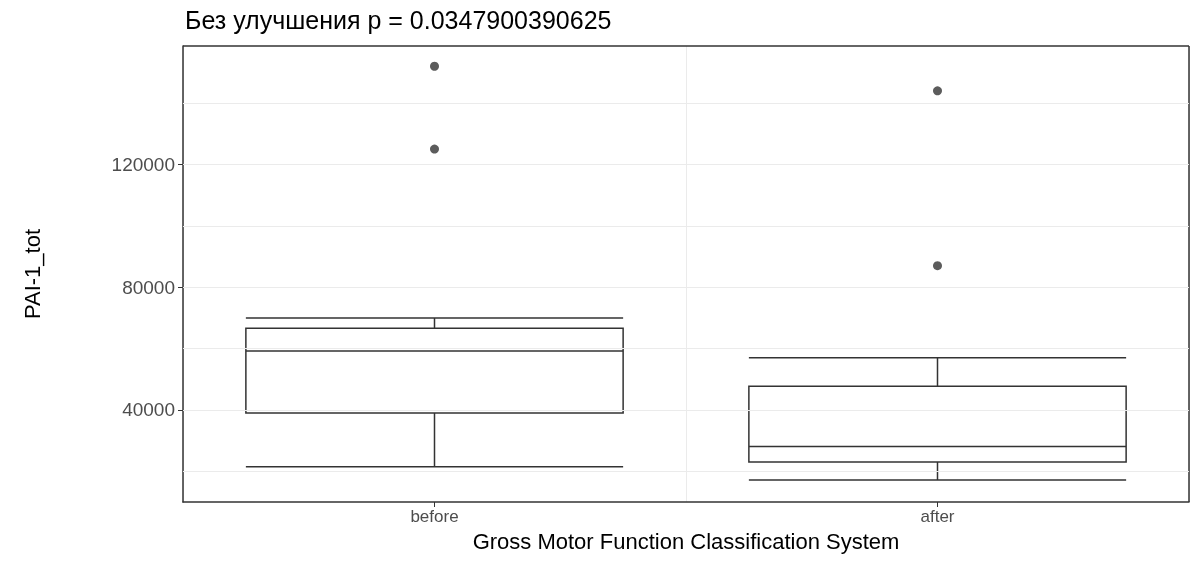 The height and width of the screenshot is (561, 1201). I want to click on y-tick-label: 80000, so click(148, 287).